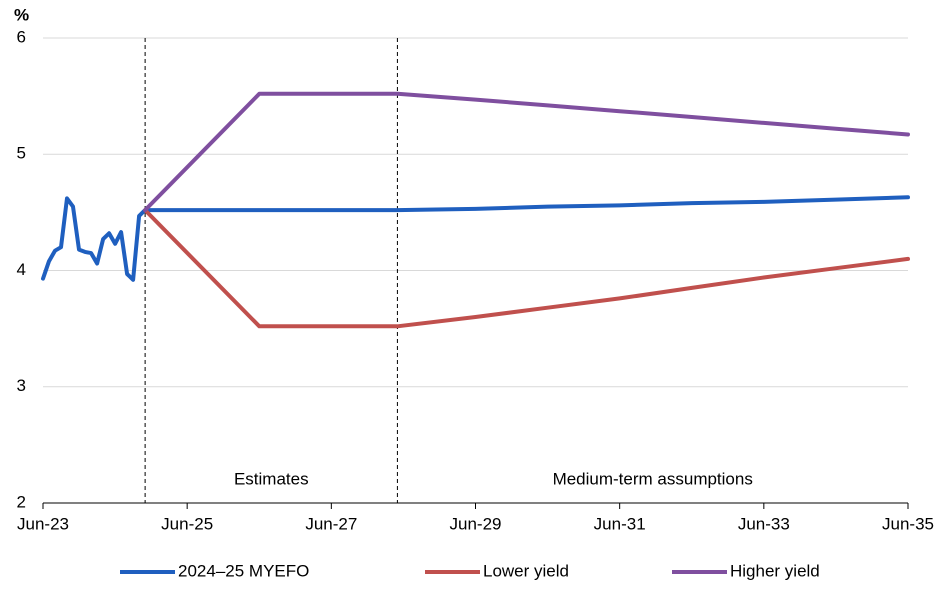 The height and width of the screenshot is (592, 944). I want to click on legend-label: Higher yield, so click(775, 570).